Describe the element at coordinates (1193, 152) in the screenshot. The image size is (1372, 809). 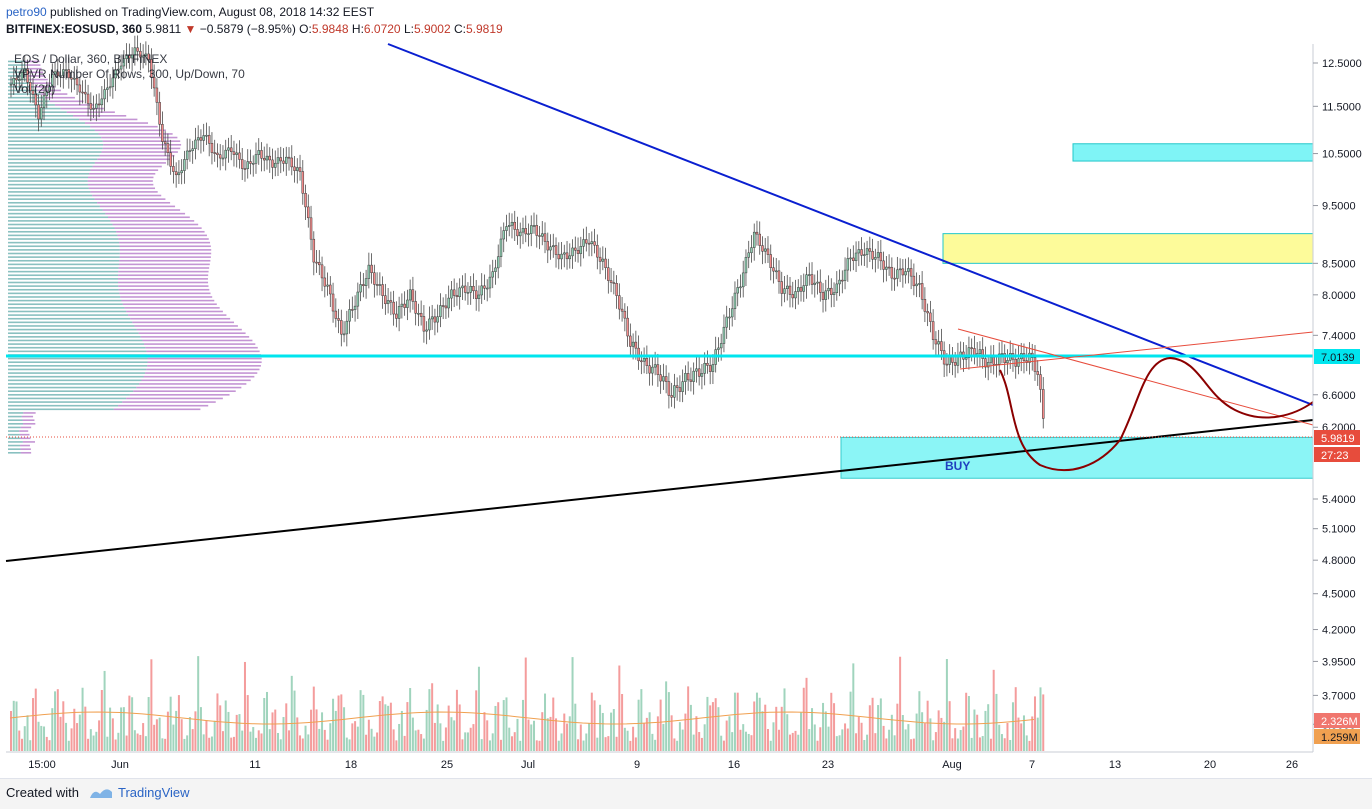
I see `zone-cyan-top` at that location.